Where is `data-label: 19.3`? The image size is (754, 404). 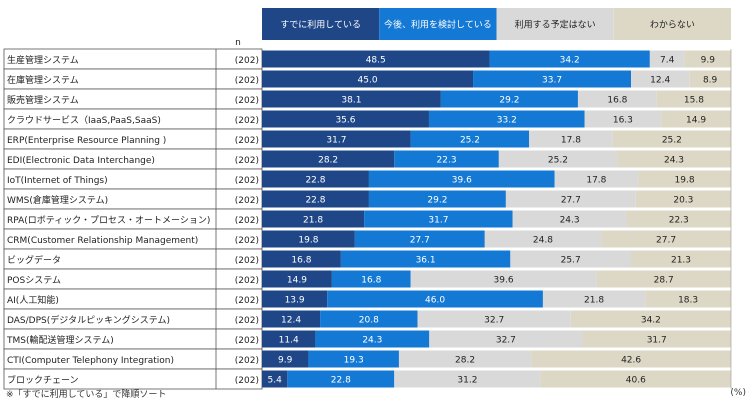 data-label: 19.3 is located at coordinates (354, 361).